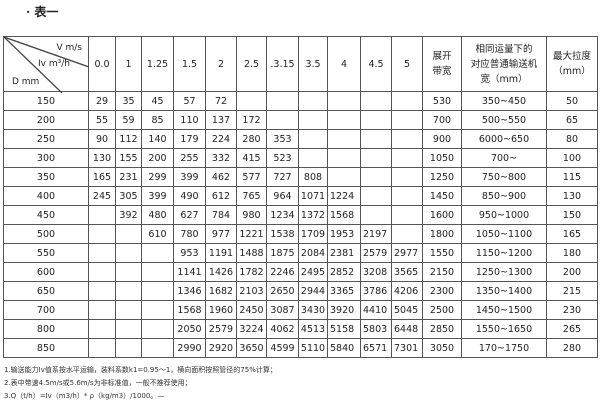 The width and height of the screenshot is (600, 417). Describe the element at coordinates (442, 253) in the screenshot. I see `table-cell: 1550` at that location.